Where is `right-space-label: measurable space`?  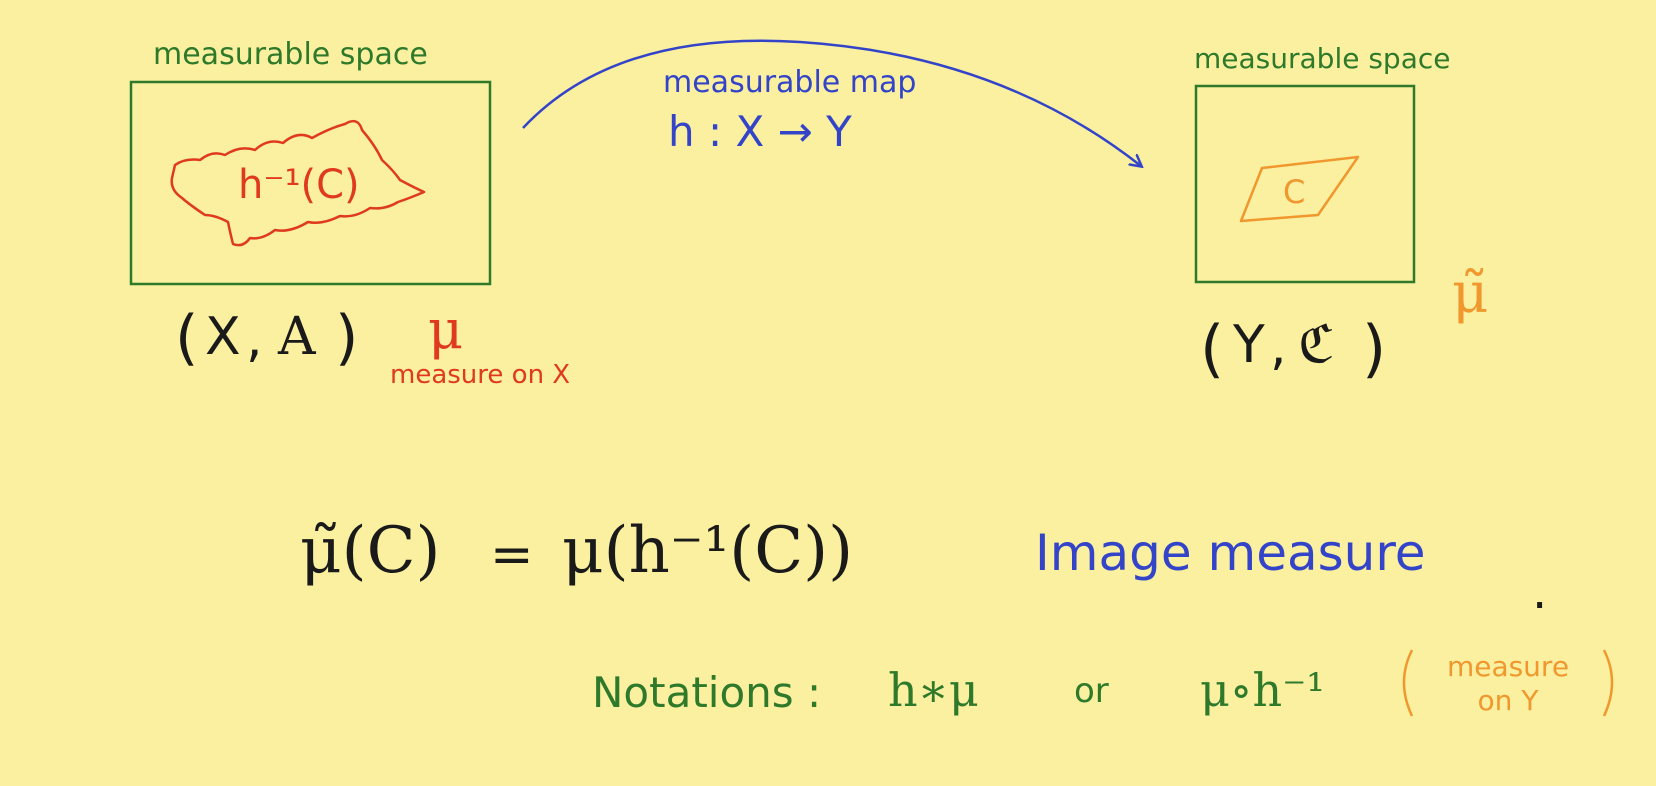 right-space-label: measurable space is located at coordinates (1322, 58).